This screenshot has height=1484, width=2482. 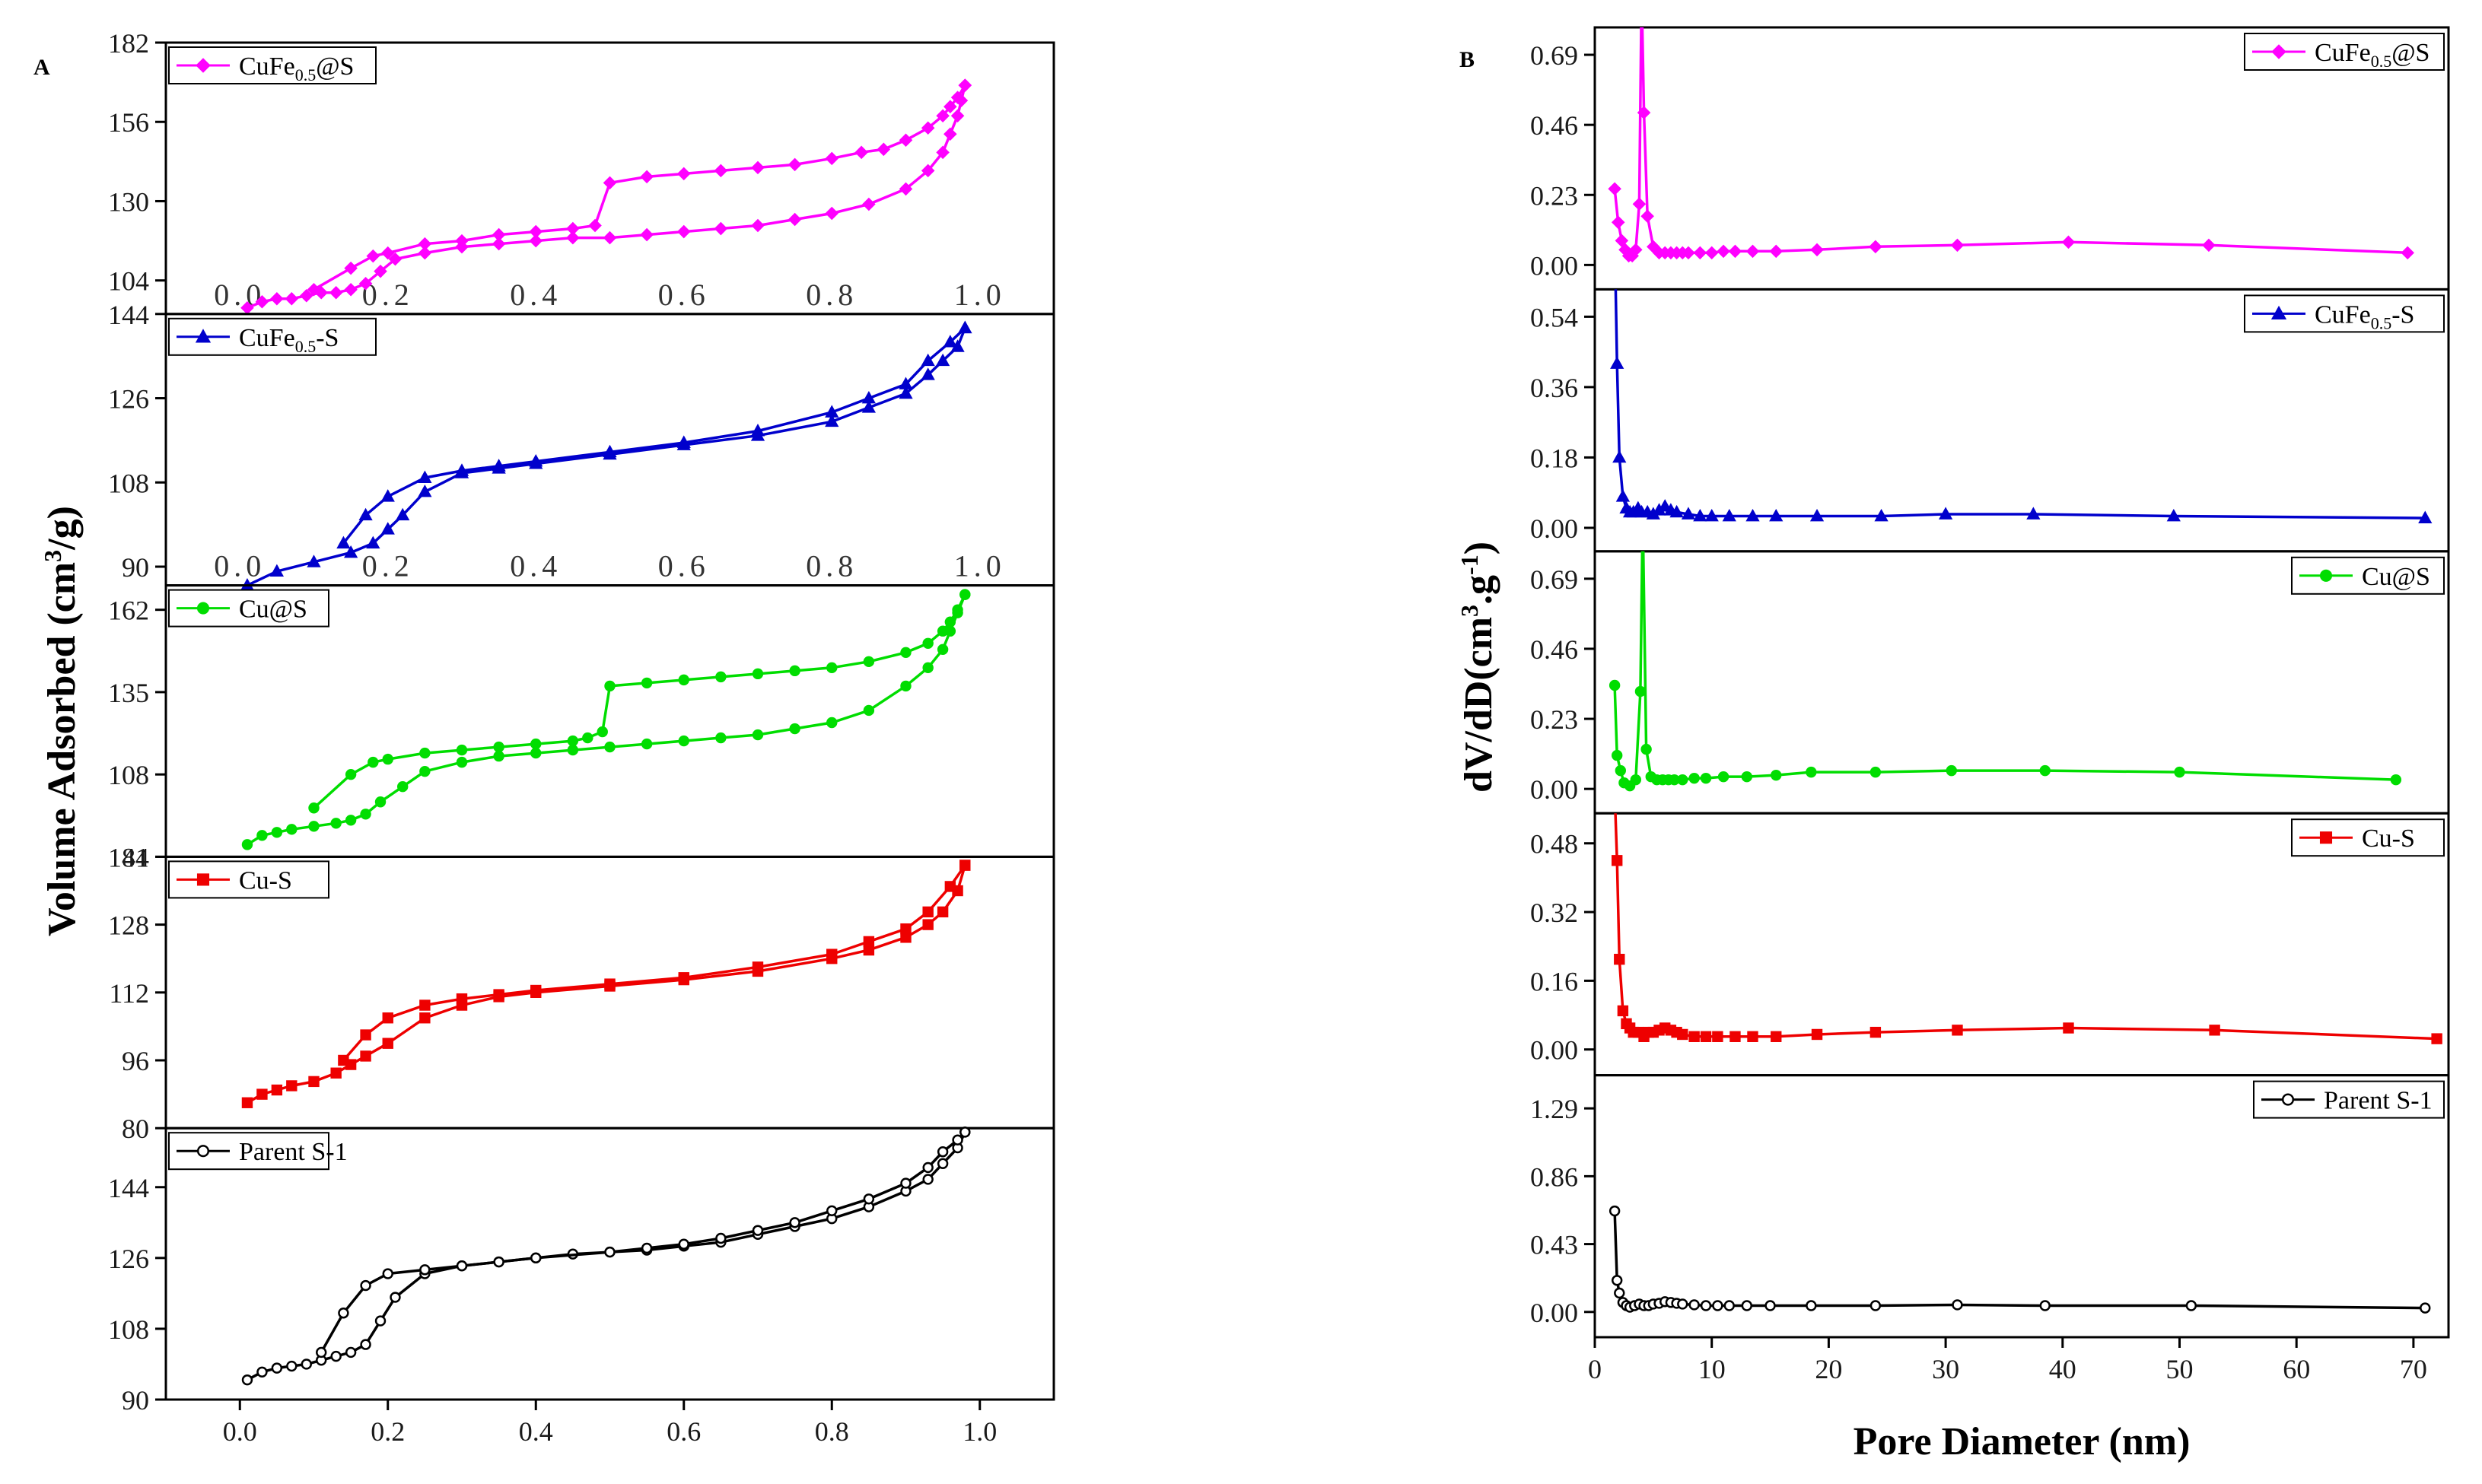 I want to click on b-y-axis-title-post: ), so click(x=1478, y=548).